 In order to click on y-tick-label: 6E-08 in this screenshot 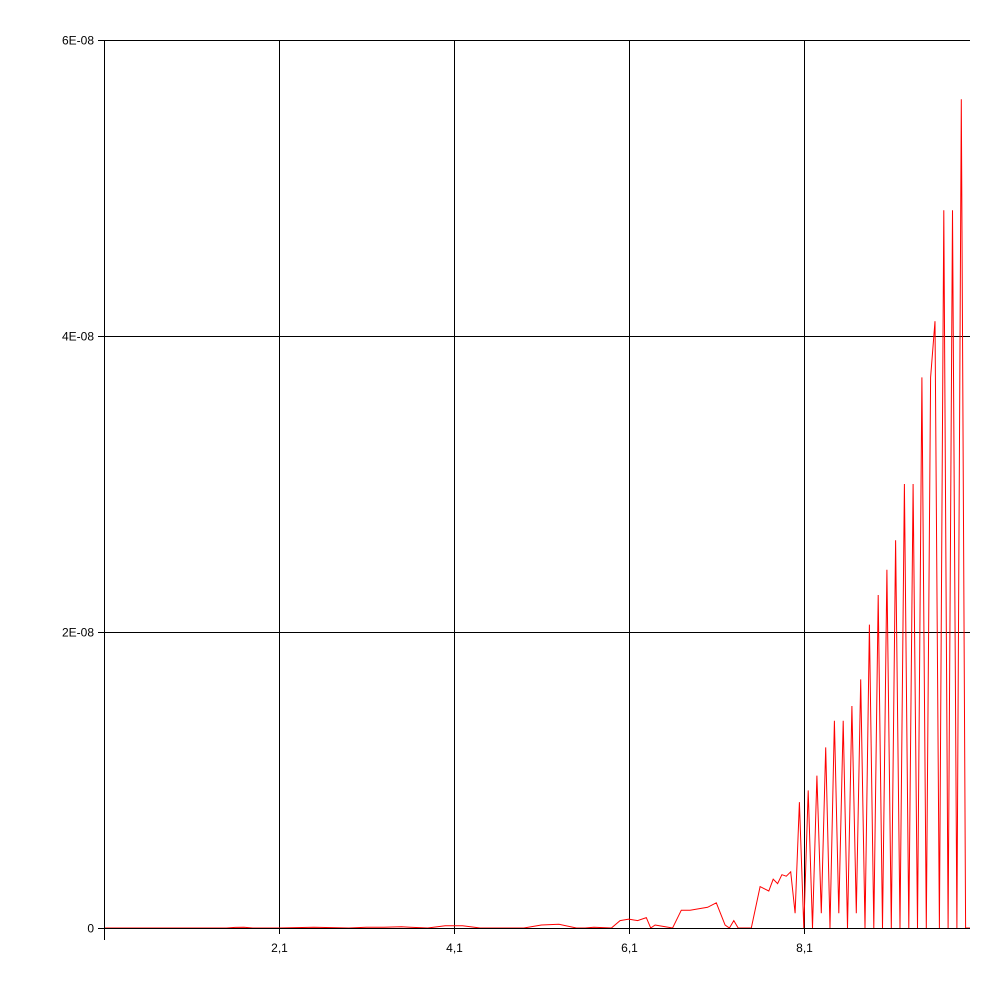, I will do `click(78, 41)`.